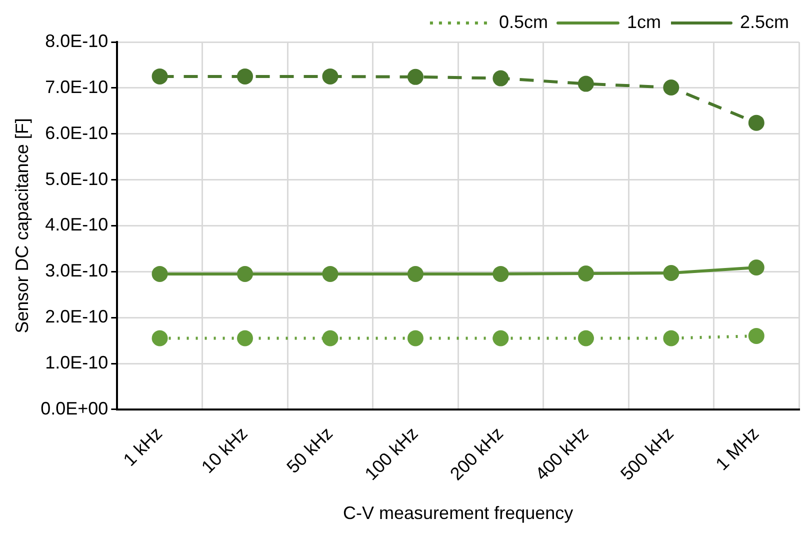 This screenshot has width=807, height=533. Describe the element at coordinates (76, 86) in the screenshot. I see `y-tick-label: 7.0E-10` at that location.